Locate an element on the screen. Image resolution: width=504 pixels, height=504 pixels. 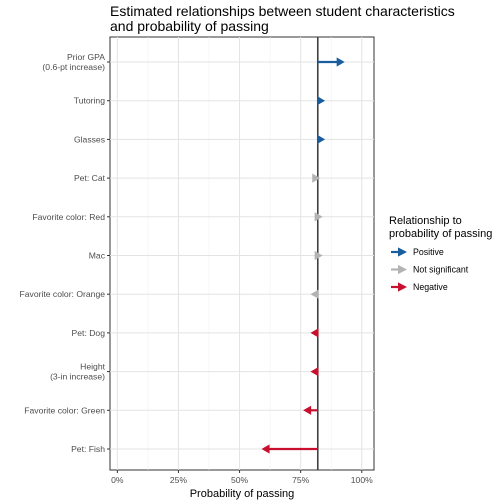
legend-label: Positive is located at coordinates (428, 252).